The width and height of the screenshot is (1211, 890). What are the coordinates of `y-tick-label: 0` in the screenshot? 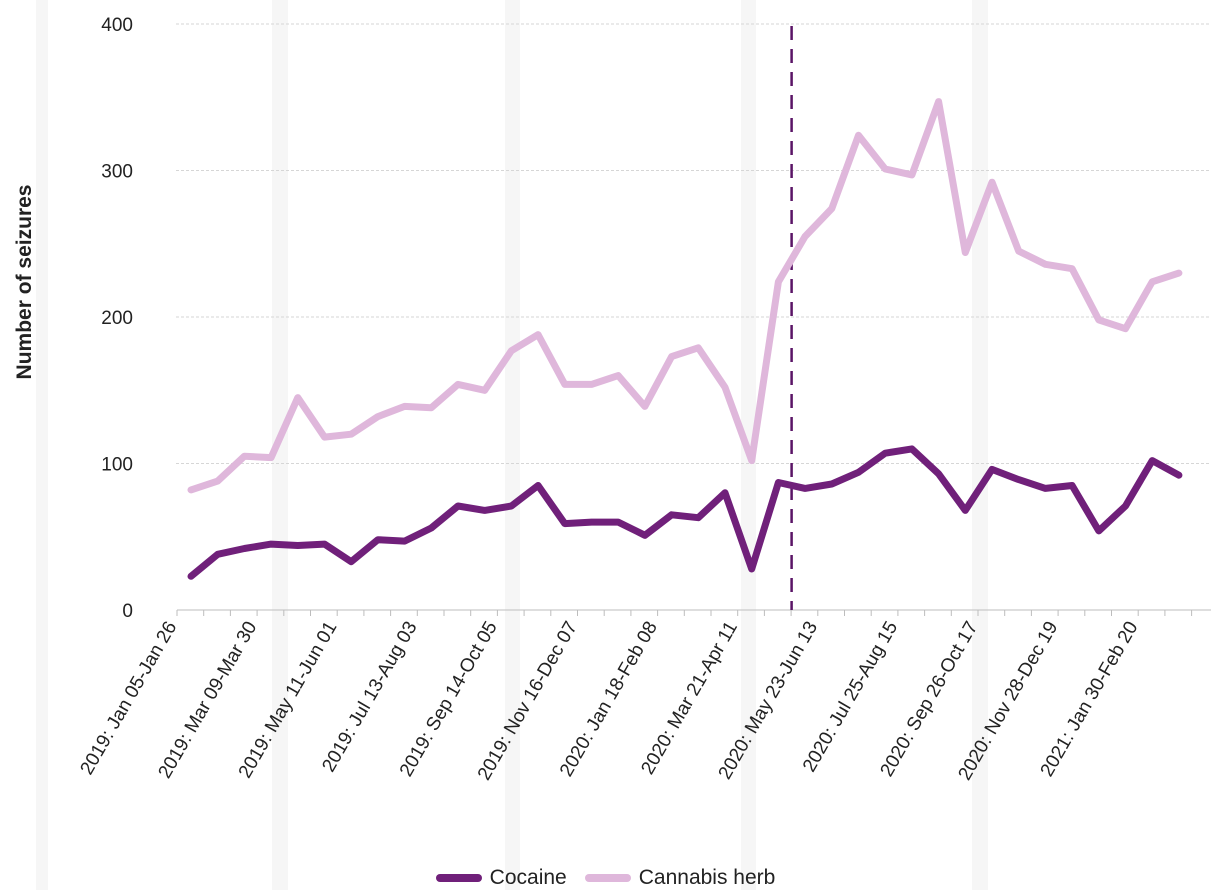 It's located at (127, 611).